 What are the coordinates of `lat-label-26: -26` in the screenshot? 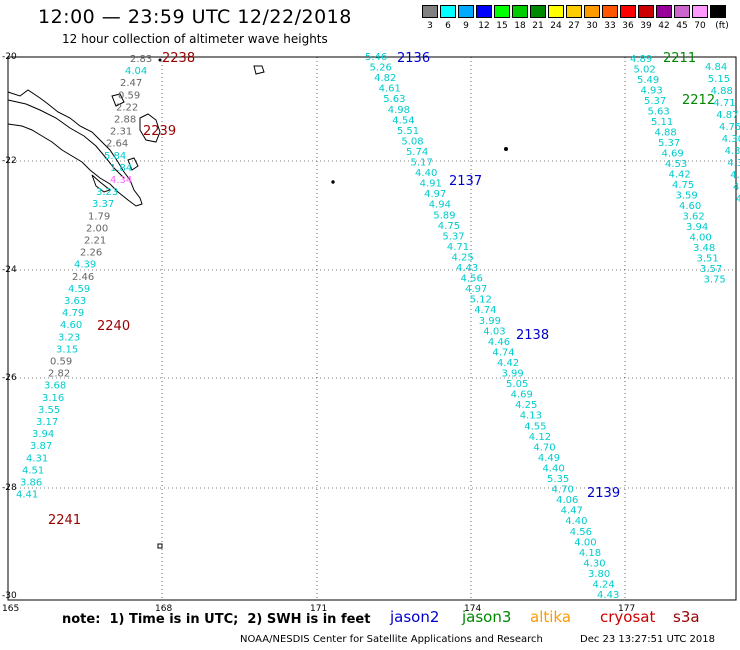 It's located at (9, 378).